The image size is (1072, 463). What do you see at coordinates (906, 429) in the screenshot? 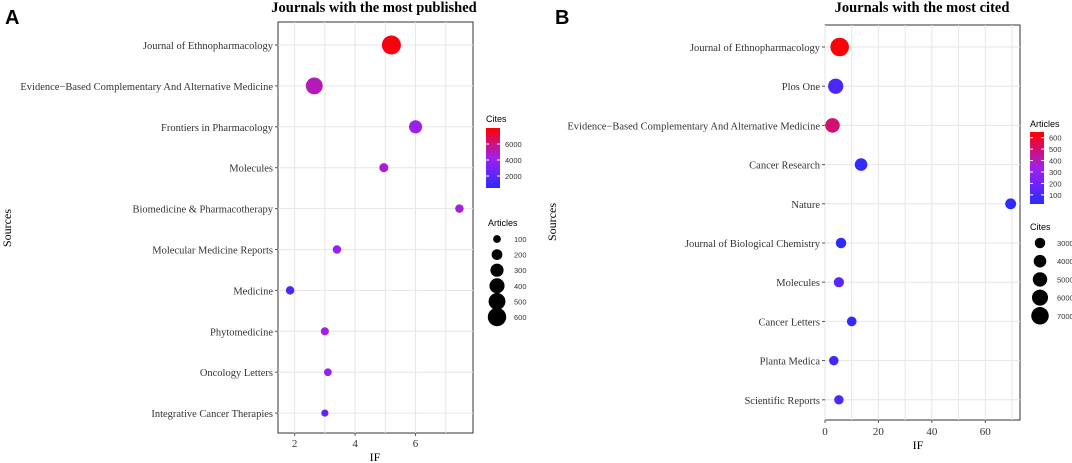
I see `panel-b-x-tick-labels: 0 20 40 60` at bounding box center [906, 429].